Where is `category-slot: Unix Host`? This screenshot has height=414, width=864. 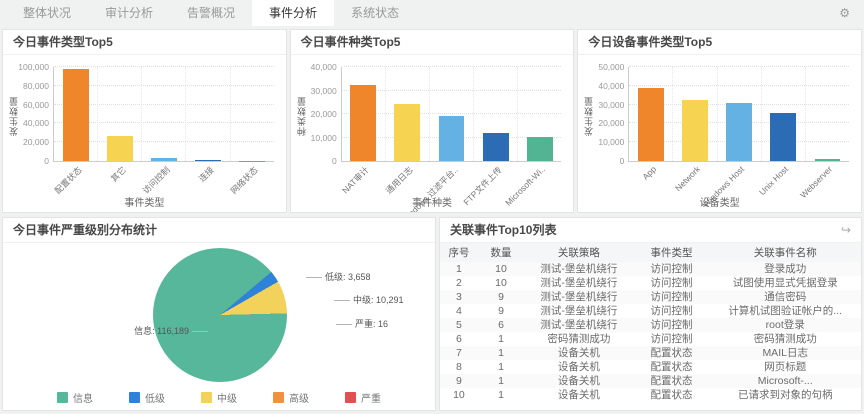 category-slot: Unix Host is located at coordinates (781, 132).